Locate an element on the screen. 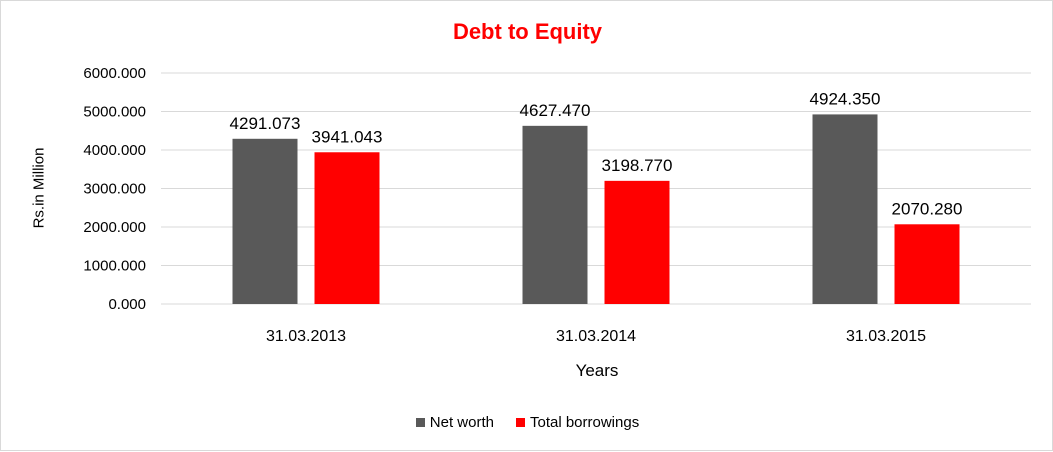 This screenshot has height=452, width=1053. legend-item-net-worth: Net worth is located at coordinates (454, 422).